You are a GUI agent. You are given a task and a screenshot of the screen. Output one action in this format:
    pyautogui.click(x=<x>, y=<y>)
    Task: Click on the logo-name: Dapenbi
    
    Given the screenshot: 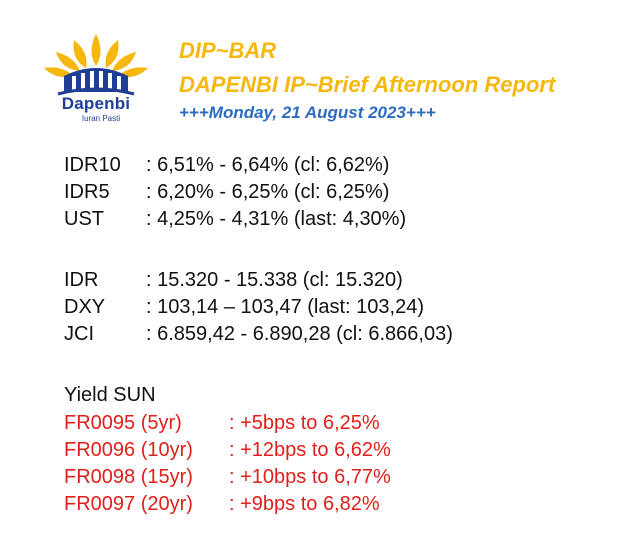 What is the action you would take?
    pyautogui.click(x=96, y=103)
    